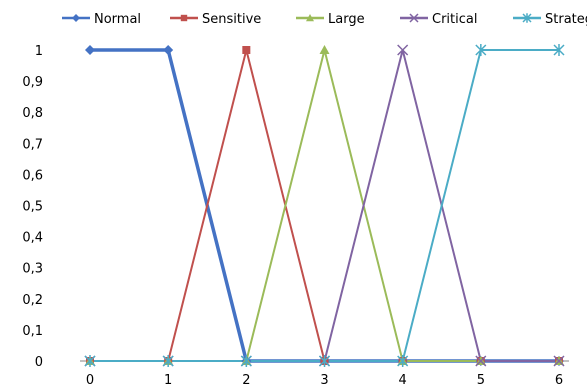 The image size is (587, 389). I want to click on legend-marker-strategic, so click(527, 18).